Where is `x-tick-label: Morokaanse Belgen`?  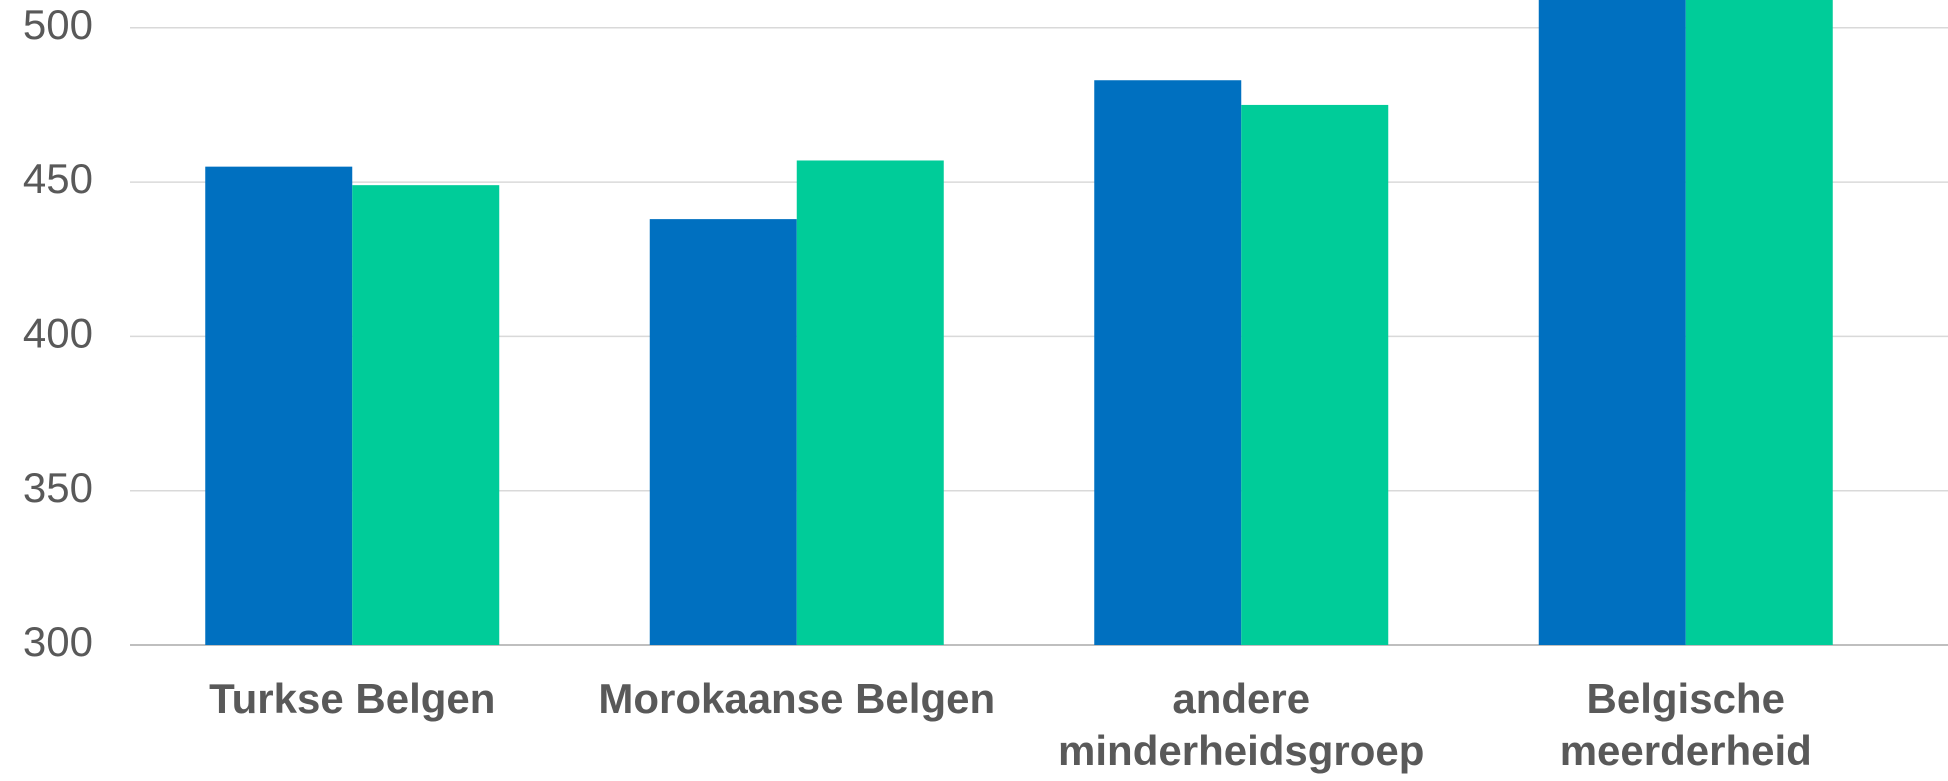
x-tick-label: Morokaanse Belgen is located at coordinates (796, 698).